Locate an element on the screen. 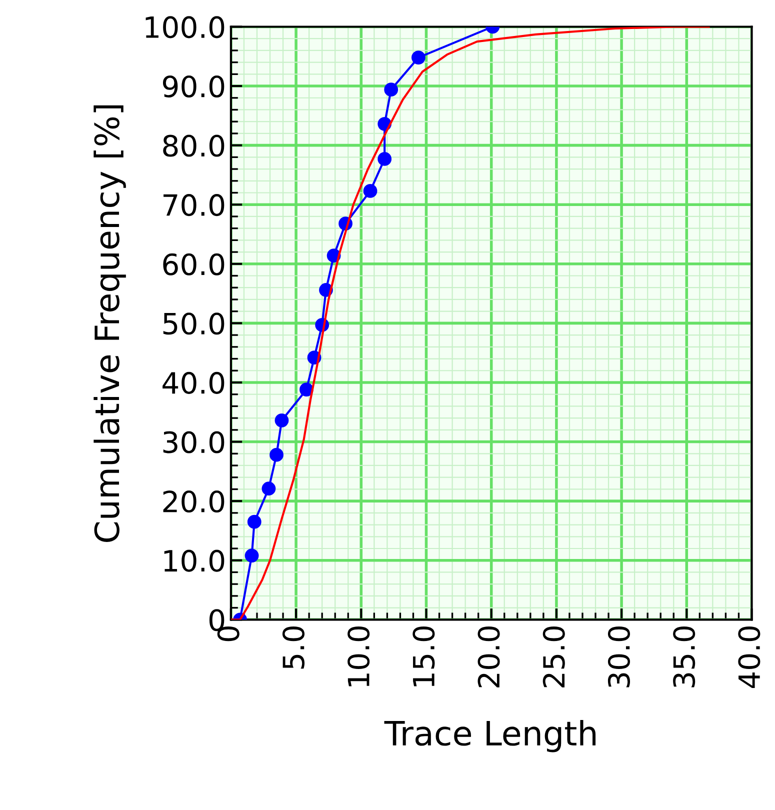  y-tick-label: 20.0 is located at coordinates (193, 501).